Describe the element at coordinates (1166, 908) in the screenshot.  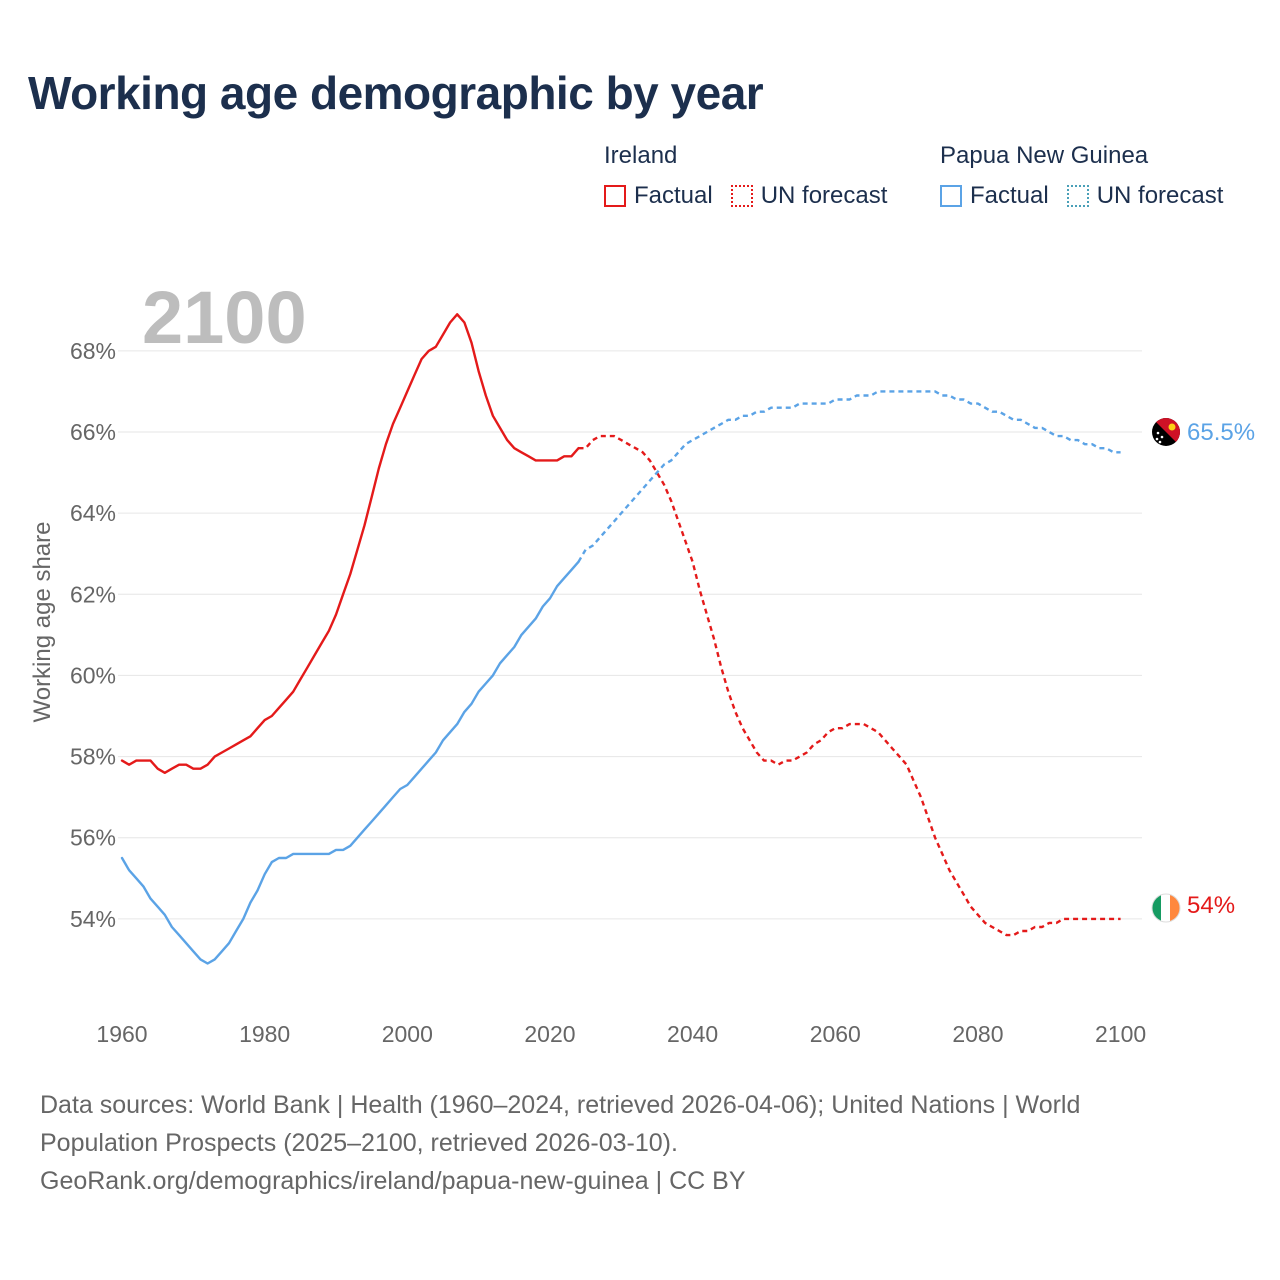
I see `ireland-flag-icon` at that location.